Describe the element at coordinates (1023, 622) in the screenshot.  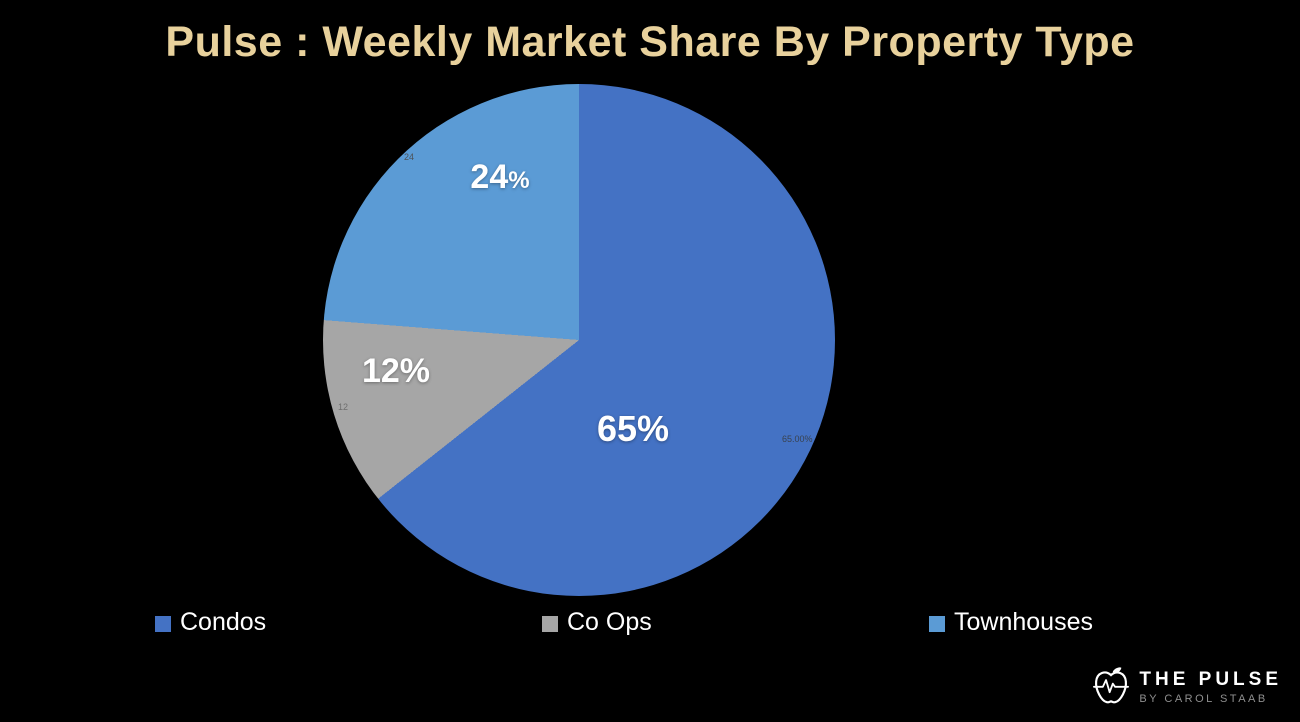
I see `legend-label-townhouses: Townhouses` at that location.